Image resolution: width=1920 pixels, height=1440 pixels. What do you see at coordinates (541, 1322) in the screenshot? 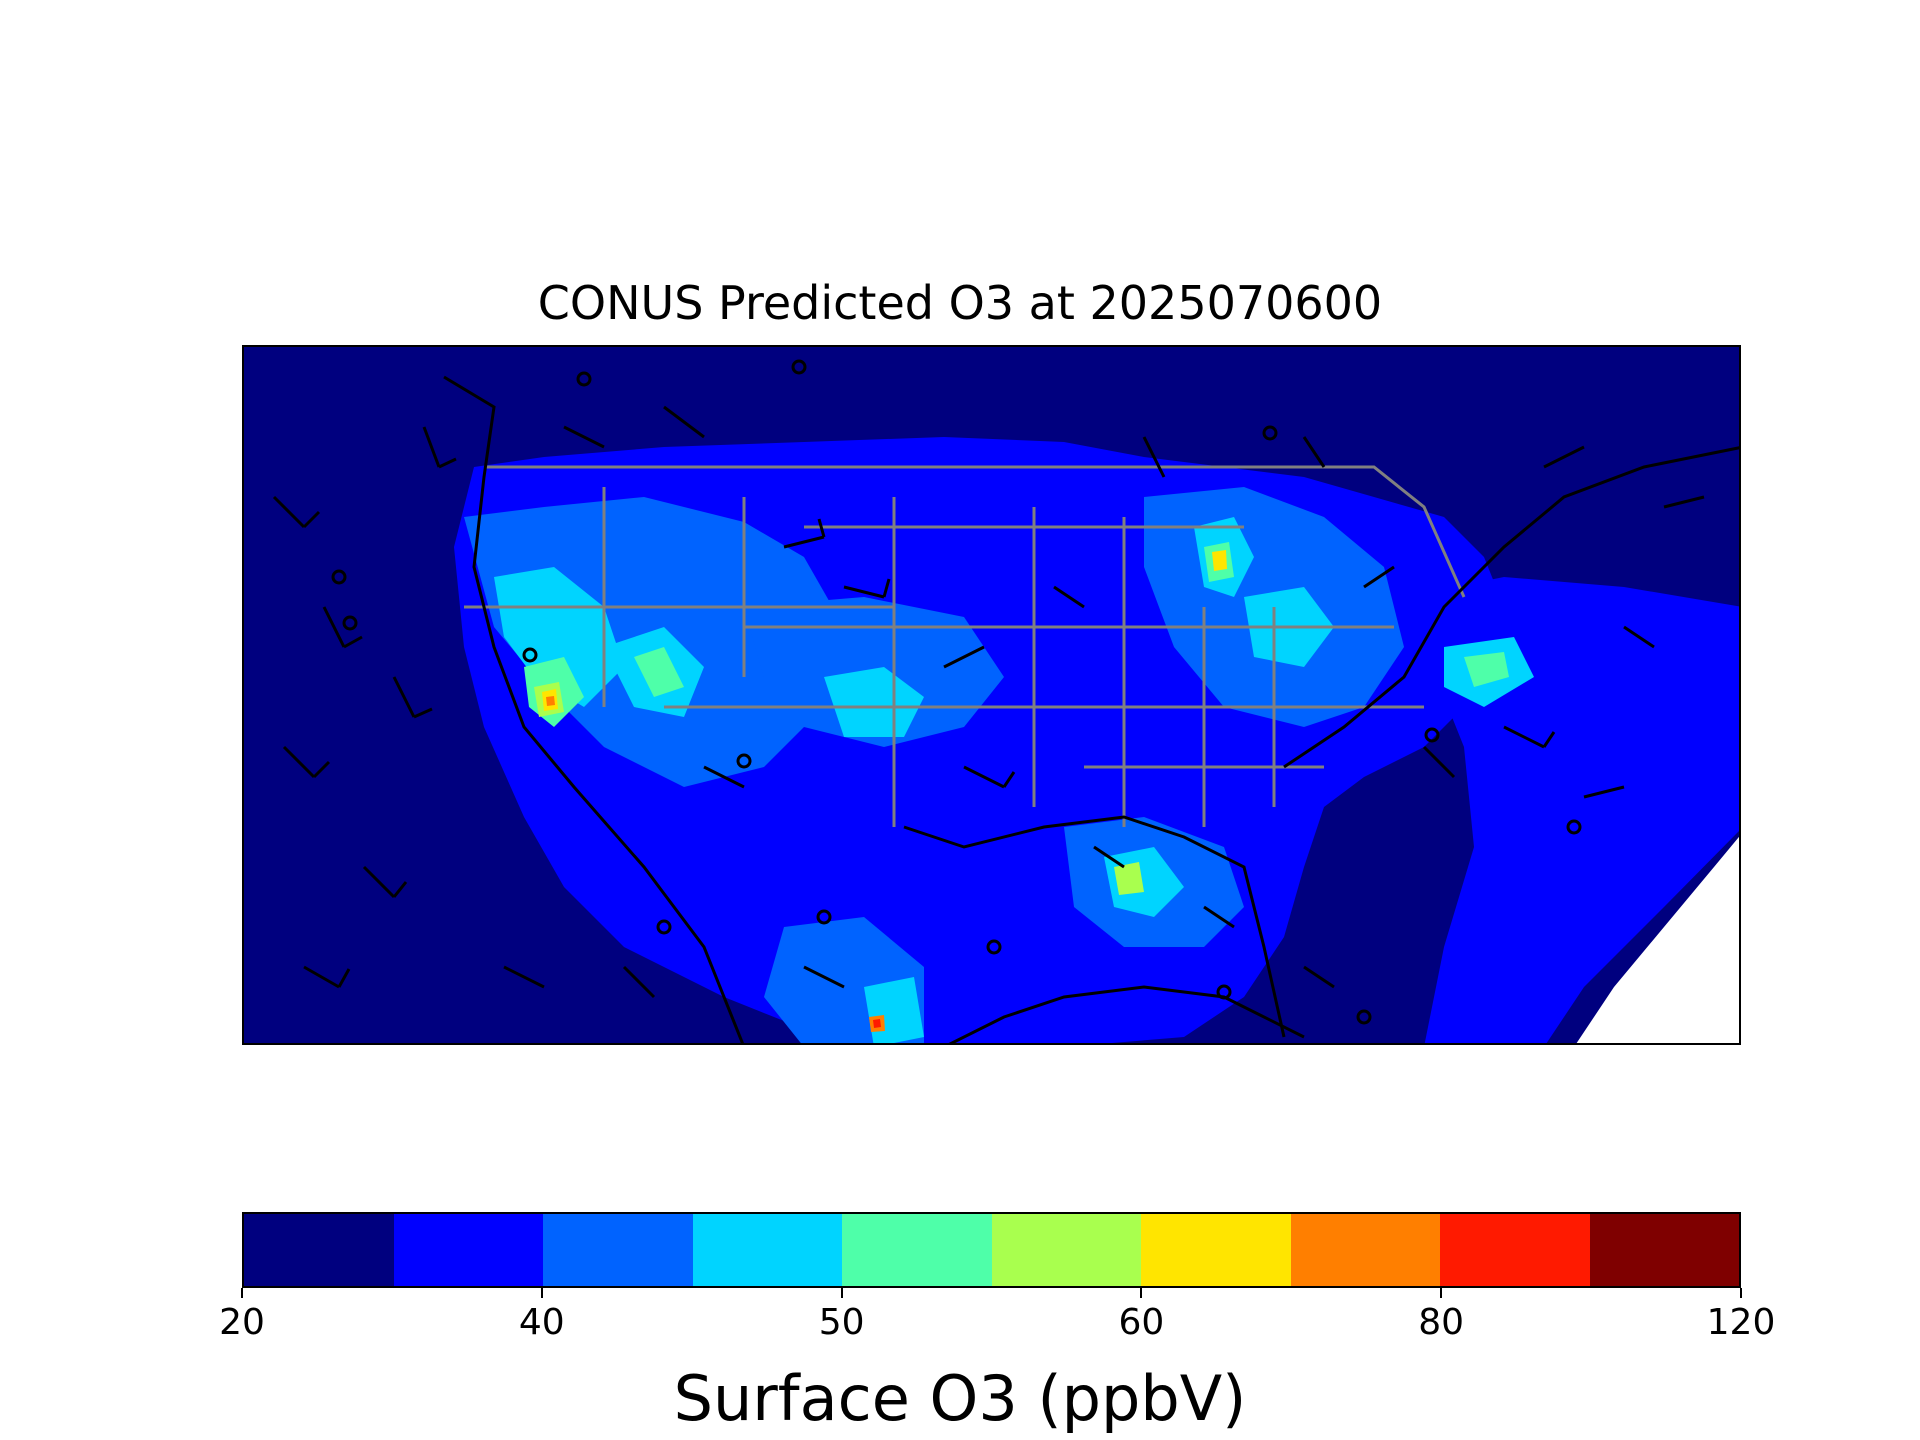
I see `colorbar-tick-label: 40` at bounding box center [541, 1322].